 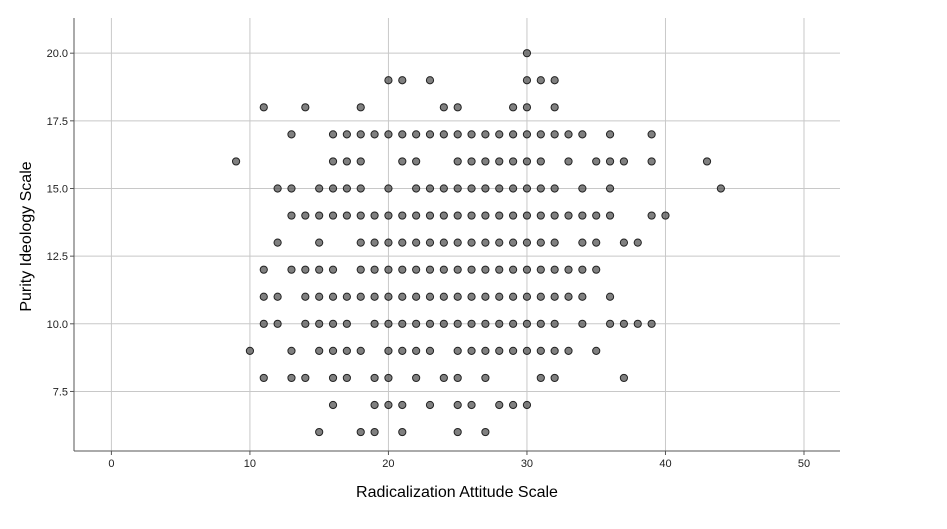 What do you see at coordinates (57, 54) in the screenshot?
I see `y-tick-label: 20.0` at bounding box center [57, 54].